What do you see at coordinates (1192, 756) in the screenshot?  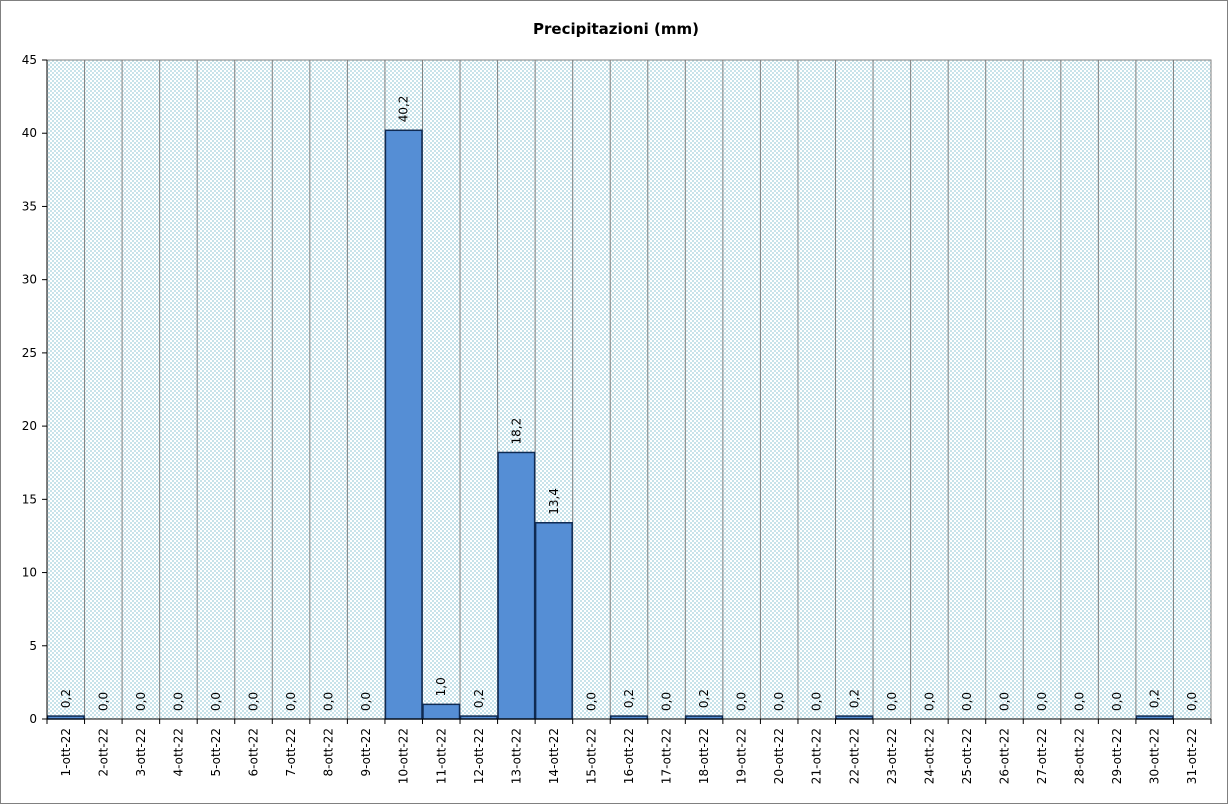 I see `x-tick-label: 31-ott-22` at bounding box center [1192, 756].